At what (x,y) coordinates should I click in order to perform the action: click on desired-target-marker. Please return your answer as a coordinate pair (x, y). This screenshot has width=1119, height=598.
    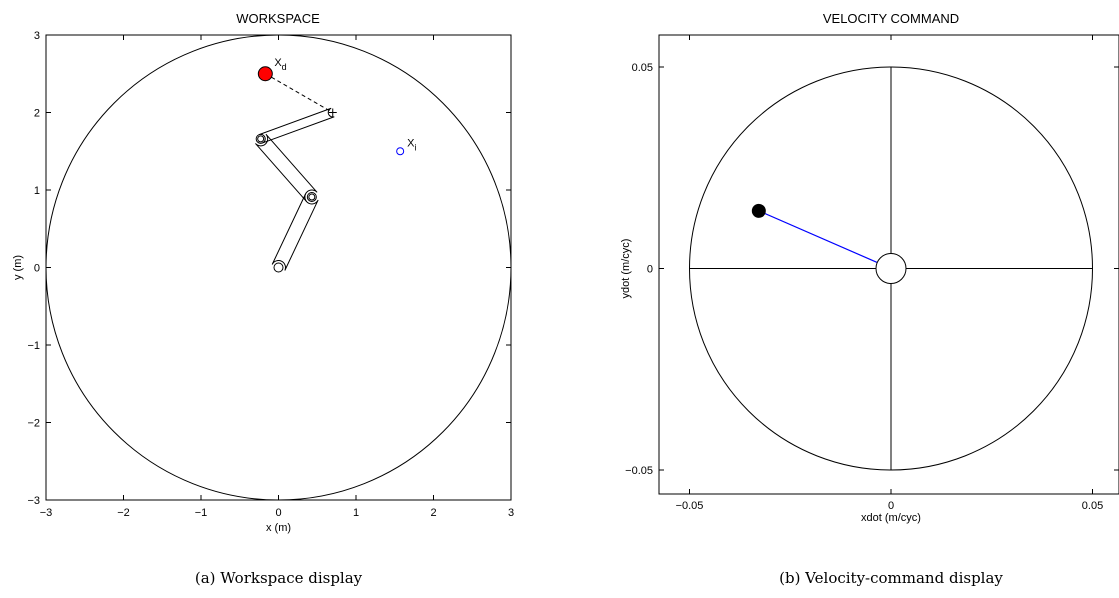
    Looking at the image, I should click on (265, 74).